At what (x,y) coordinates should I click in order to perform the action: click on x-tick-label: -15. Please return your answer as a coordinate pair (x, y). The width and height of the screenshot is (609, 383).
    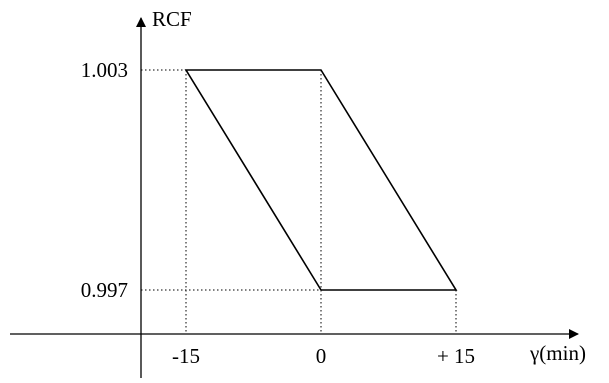
    Looking at the image, I should click on (186, 356).